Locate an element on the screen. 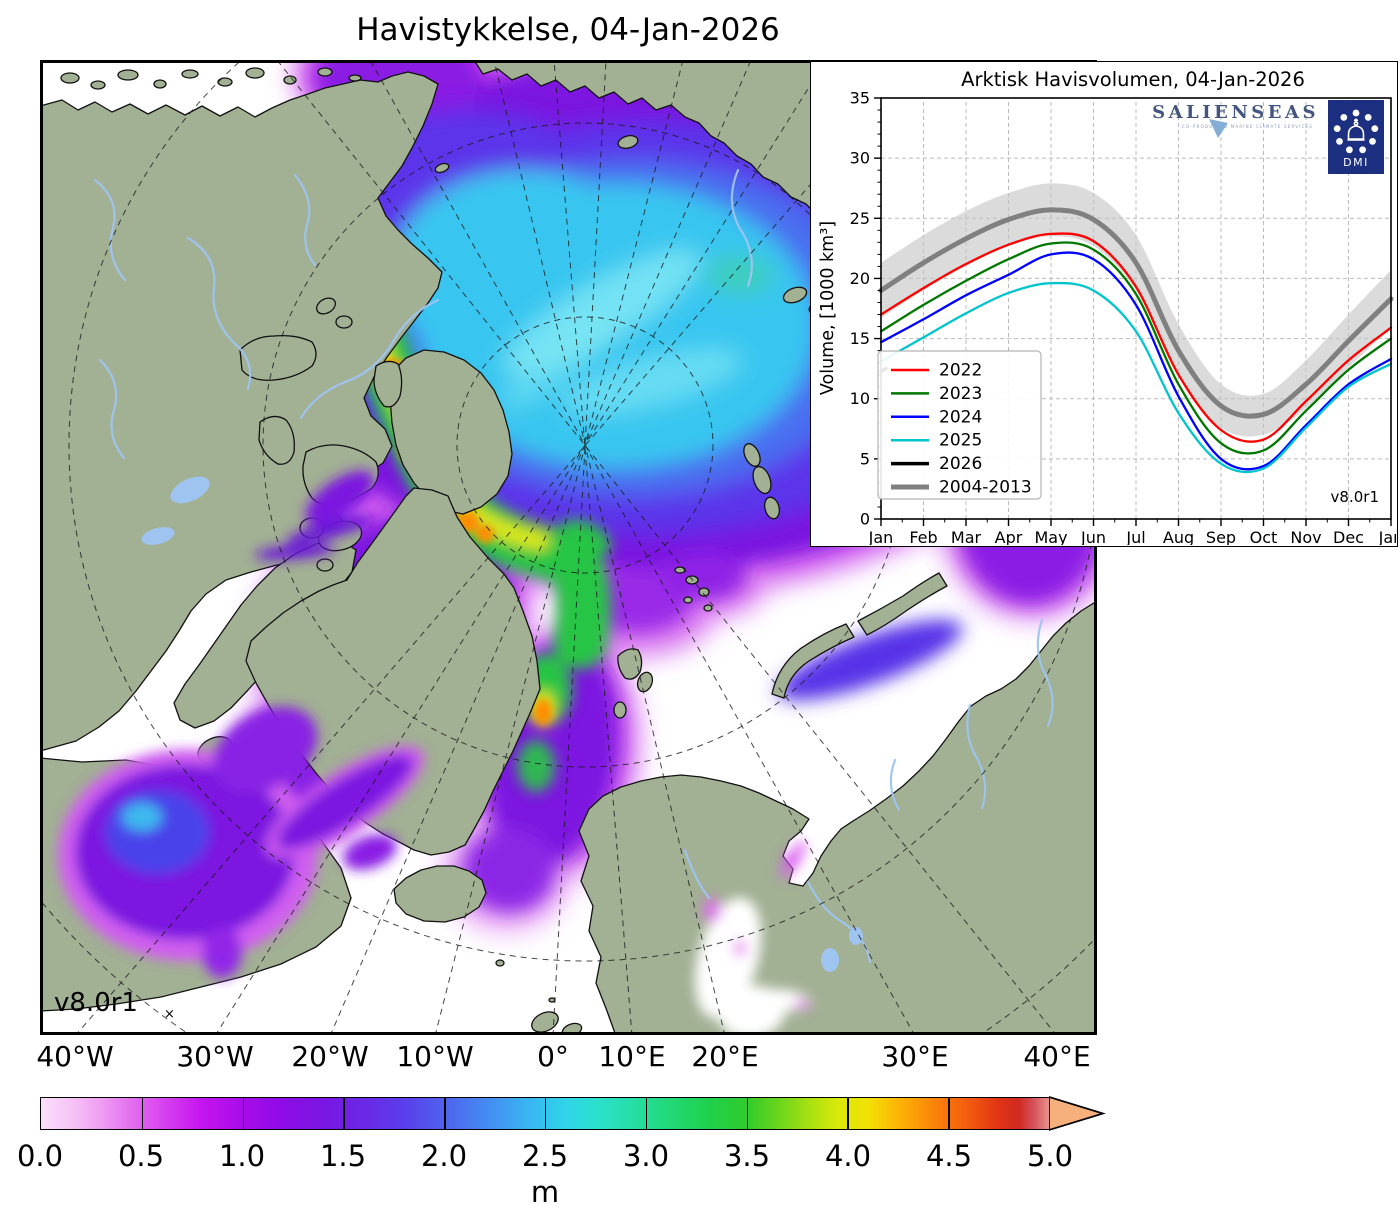 This screenshot has width=1400, height=1213. map-version-label: v8.0r1 is located at coordinates (96, 1003).